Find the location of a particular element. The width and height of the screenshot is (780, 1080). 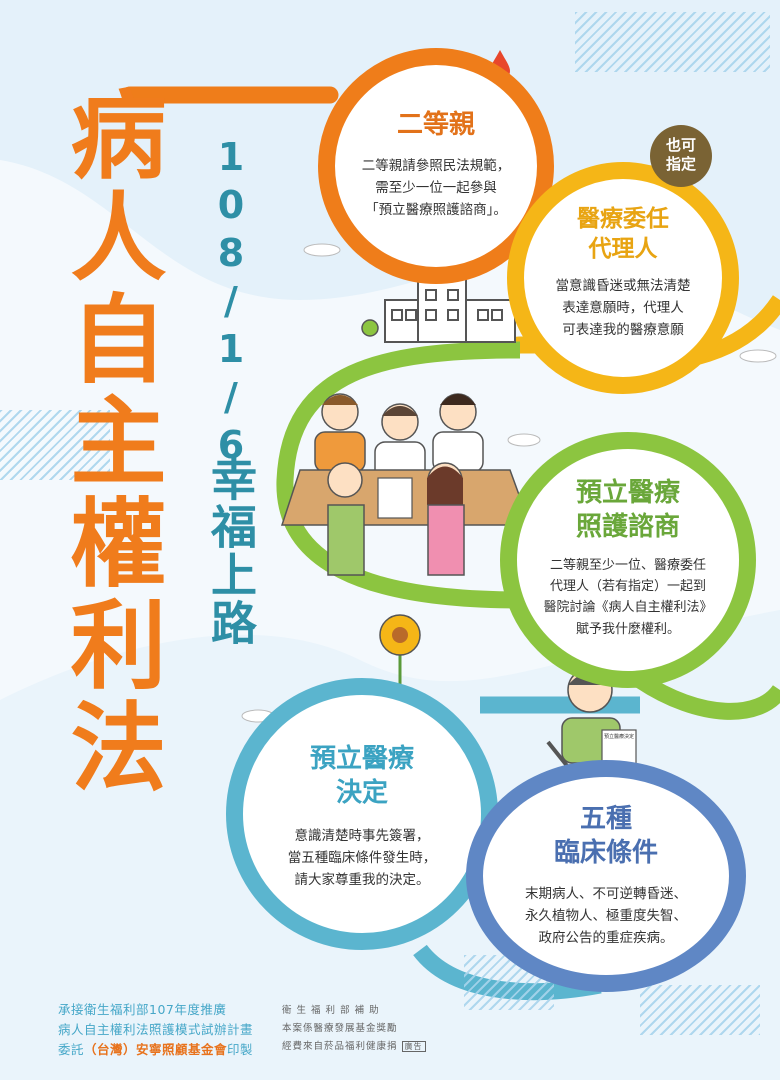

circle-body: 二等親請參照民法規範， 需至少一位一起參與 「預立醫療照護諮商」。 is located at coordinates (436, 188).